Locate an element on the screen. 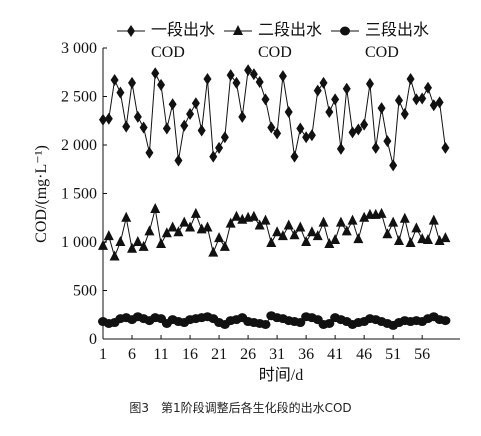 Image resolution: width=481 pixels, height=436 pixels. x-tick-label: 36 is located at coordinates (306, 354).